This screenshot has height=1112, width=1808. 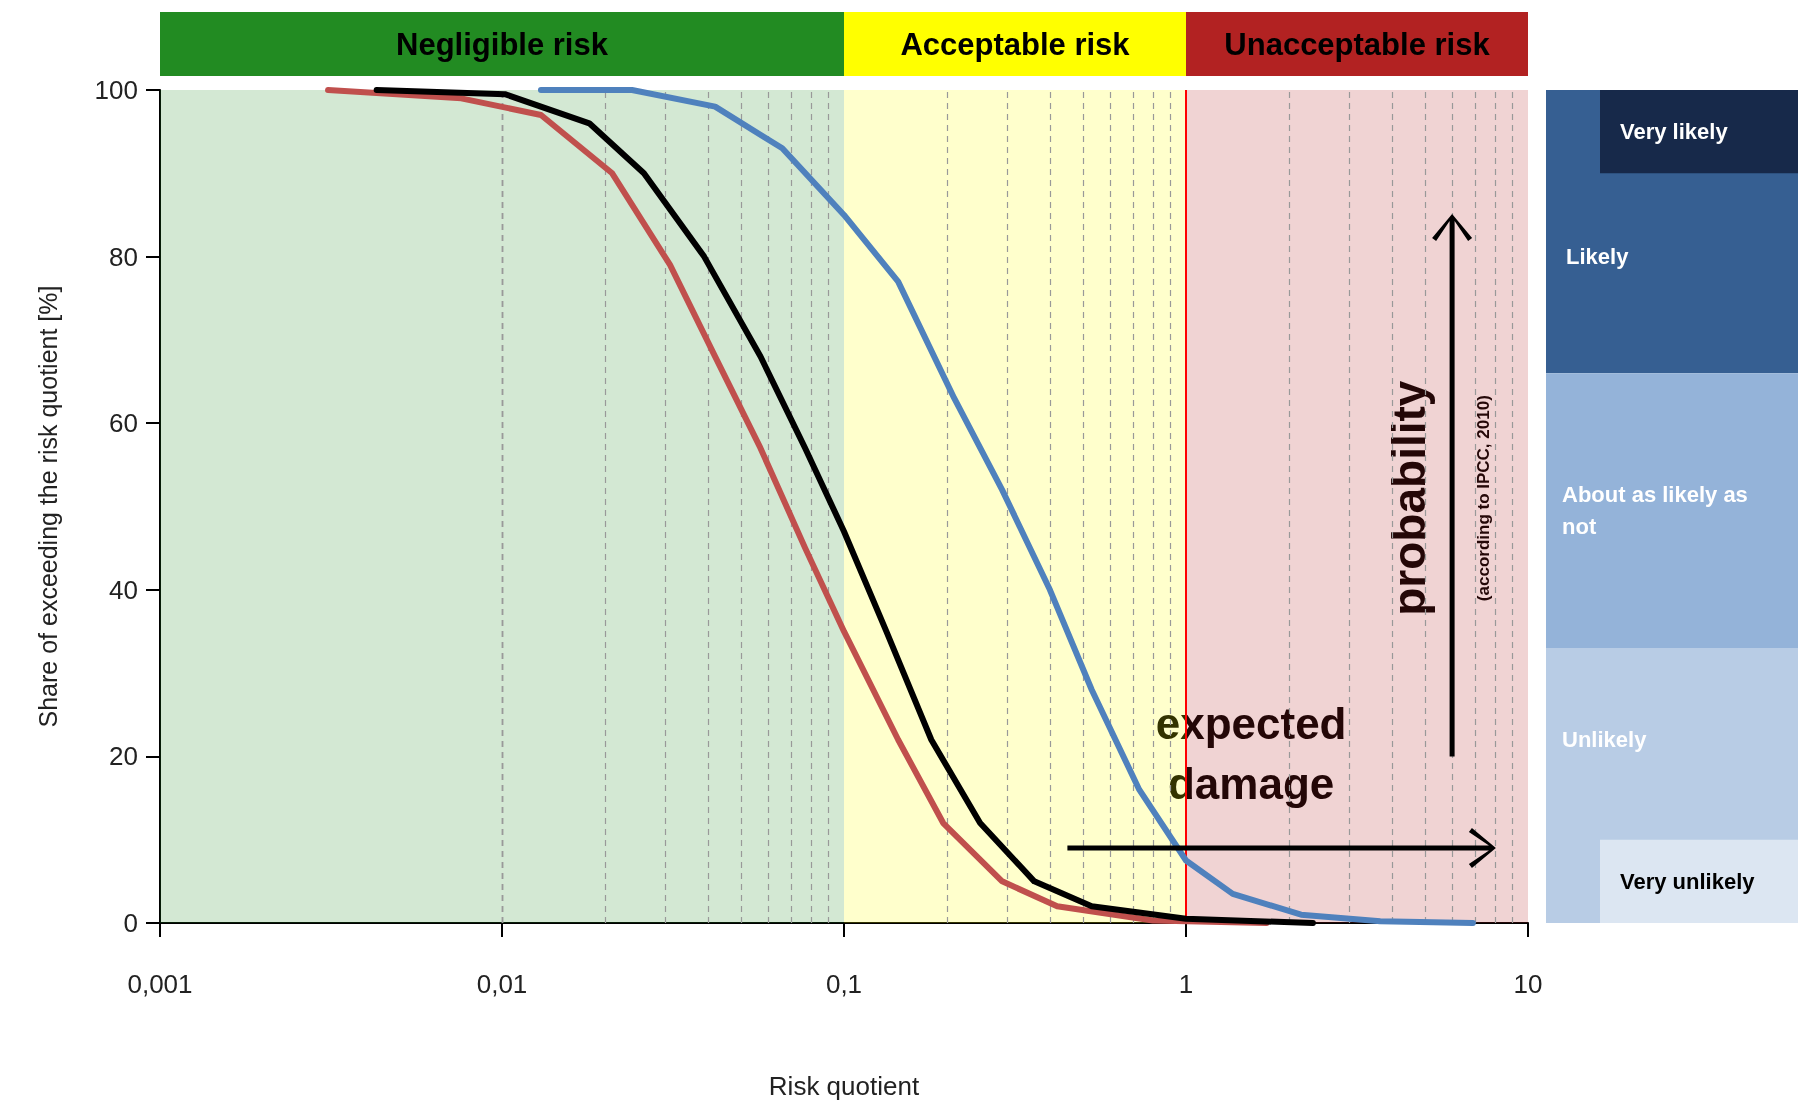 I want to click on band-label: Unacceptable risk, so click(x=1357, y=44).